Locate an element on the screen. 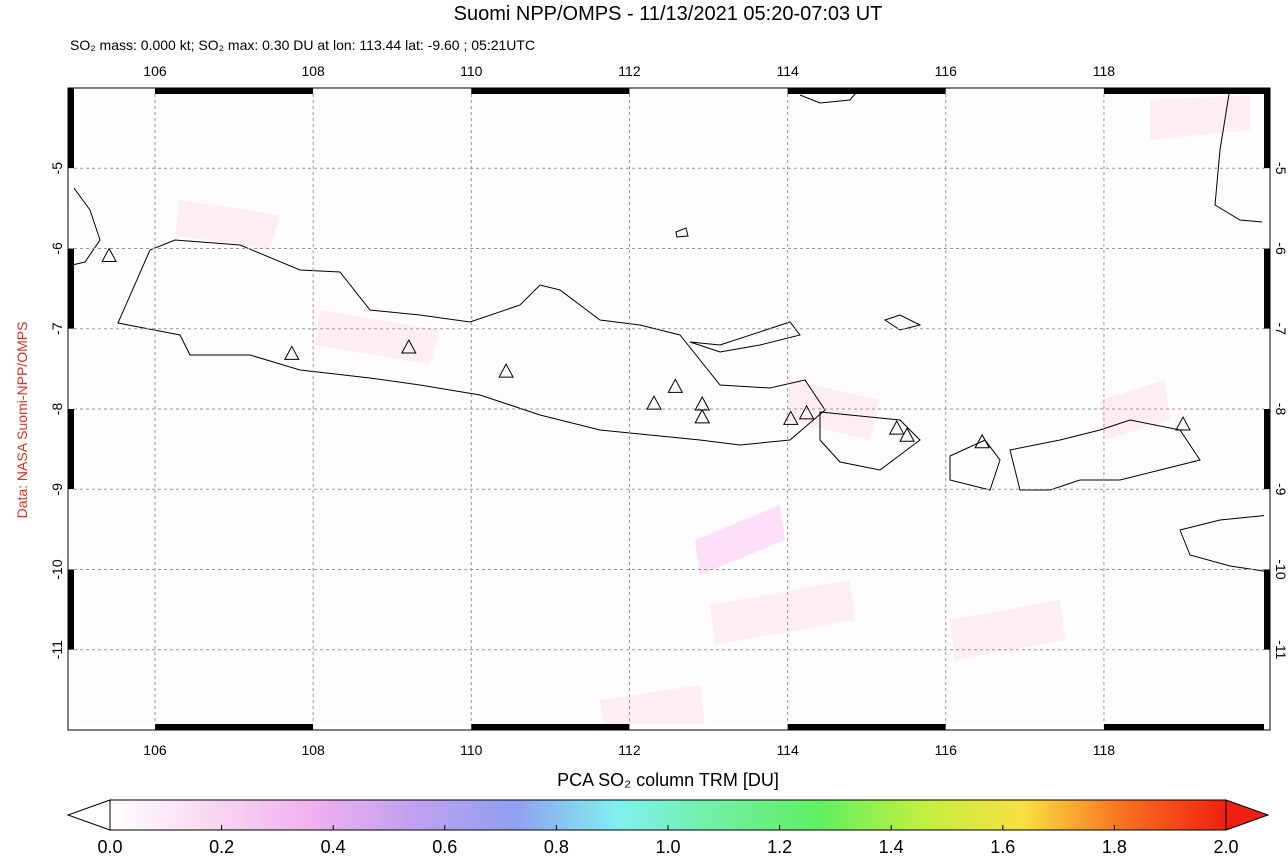 The height and width of the screenshot is (860, 1288). colorbar-tick-label: 2.0 is located at coordinates (1225, 846).